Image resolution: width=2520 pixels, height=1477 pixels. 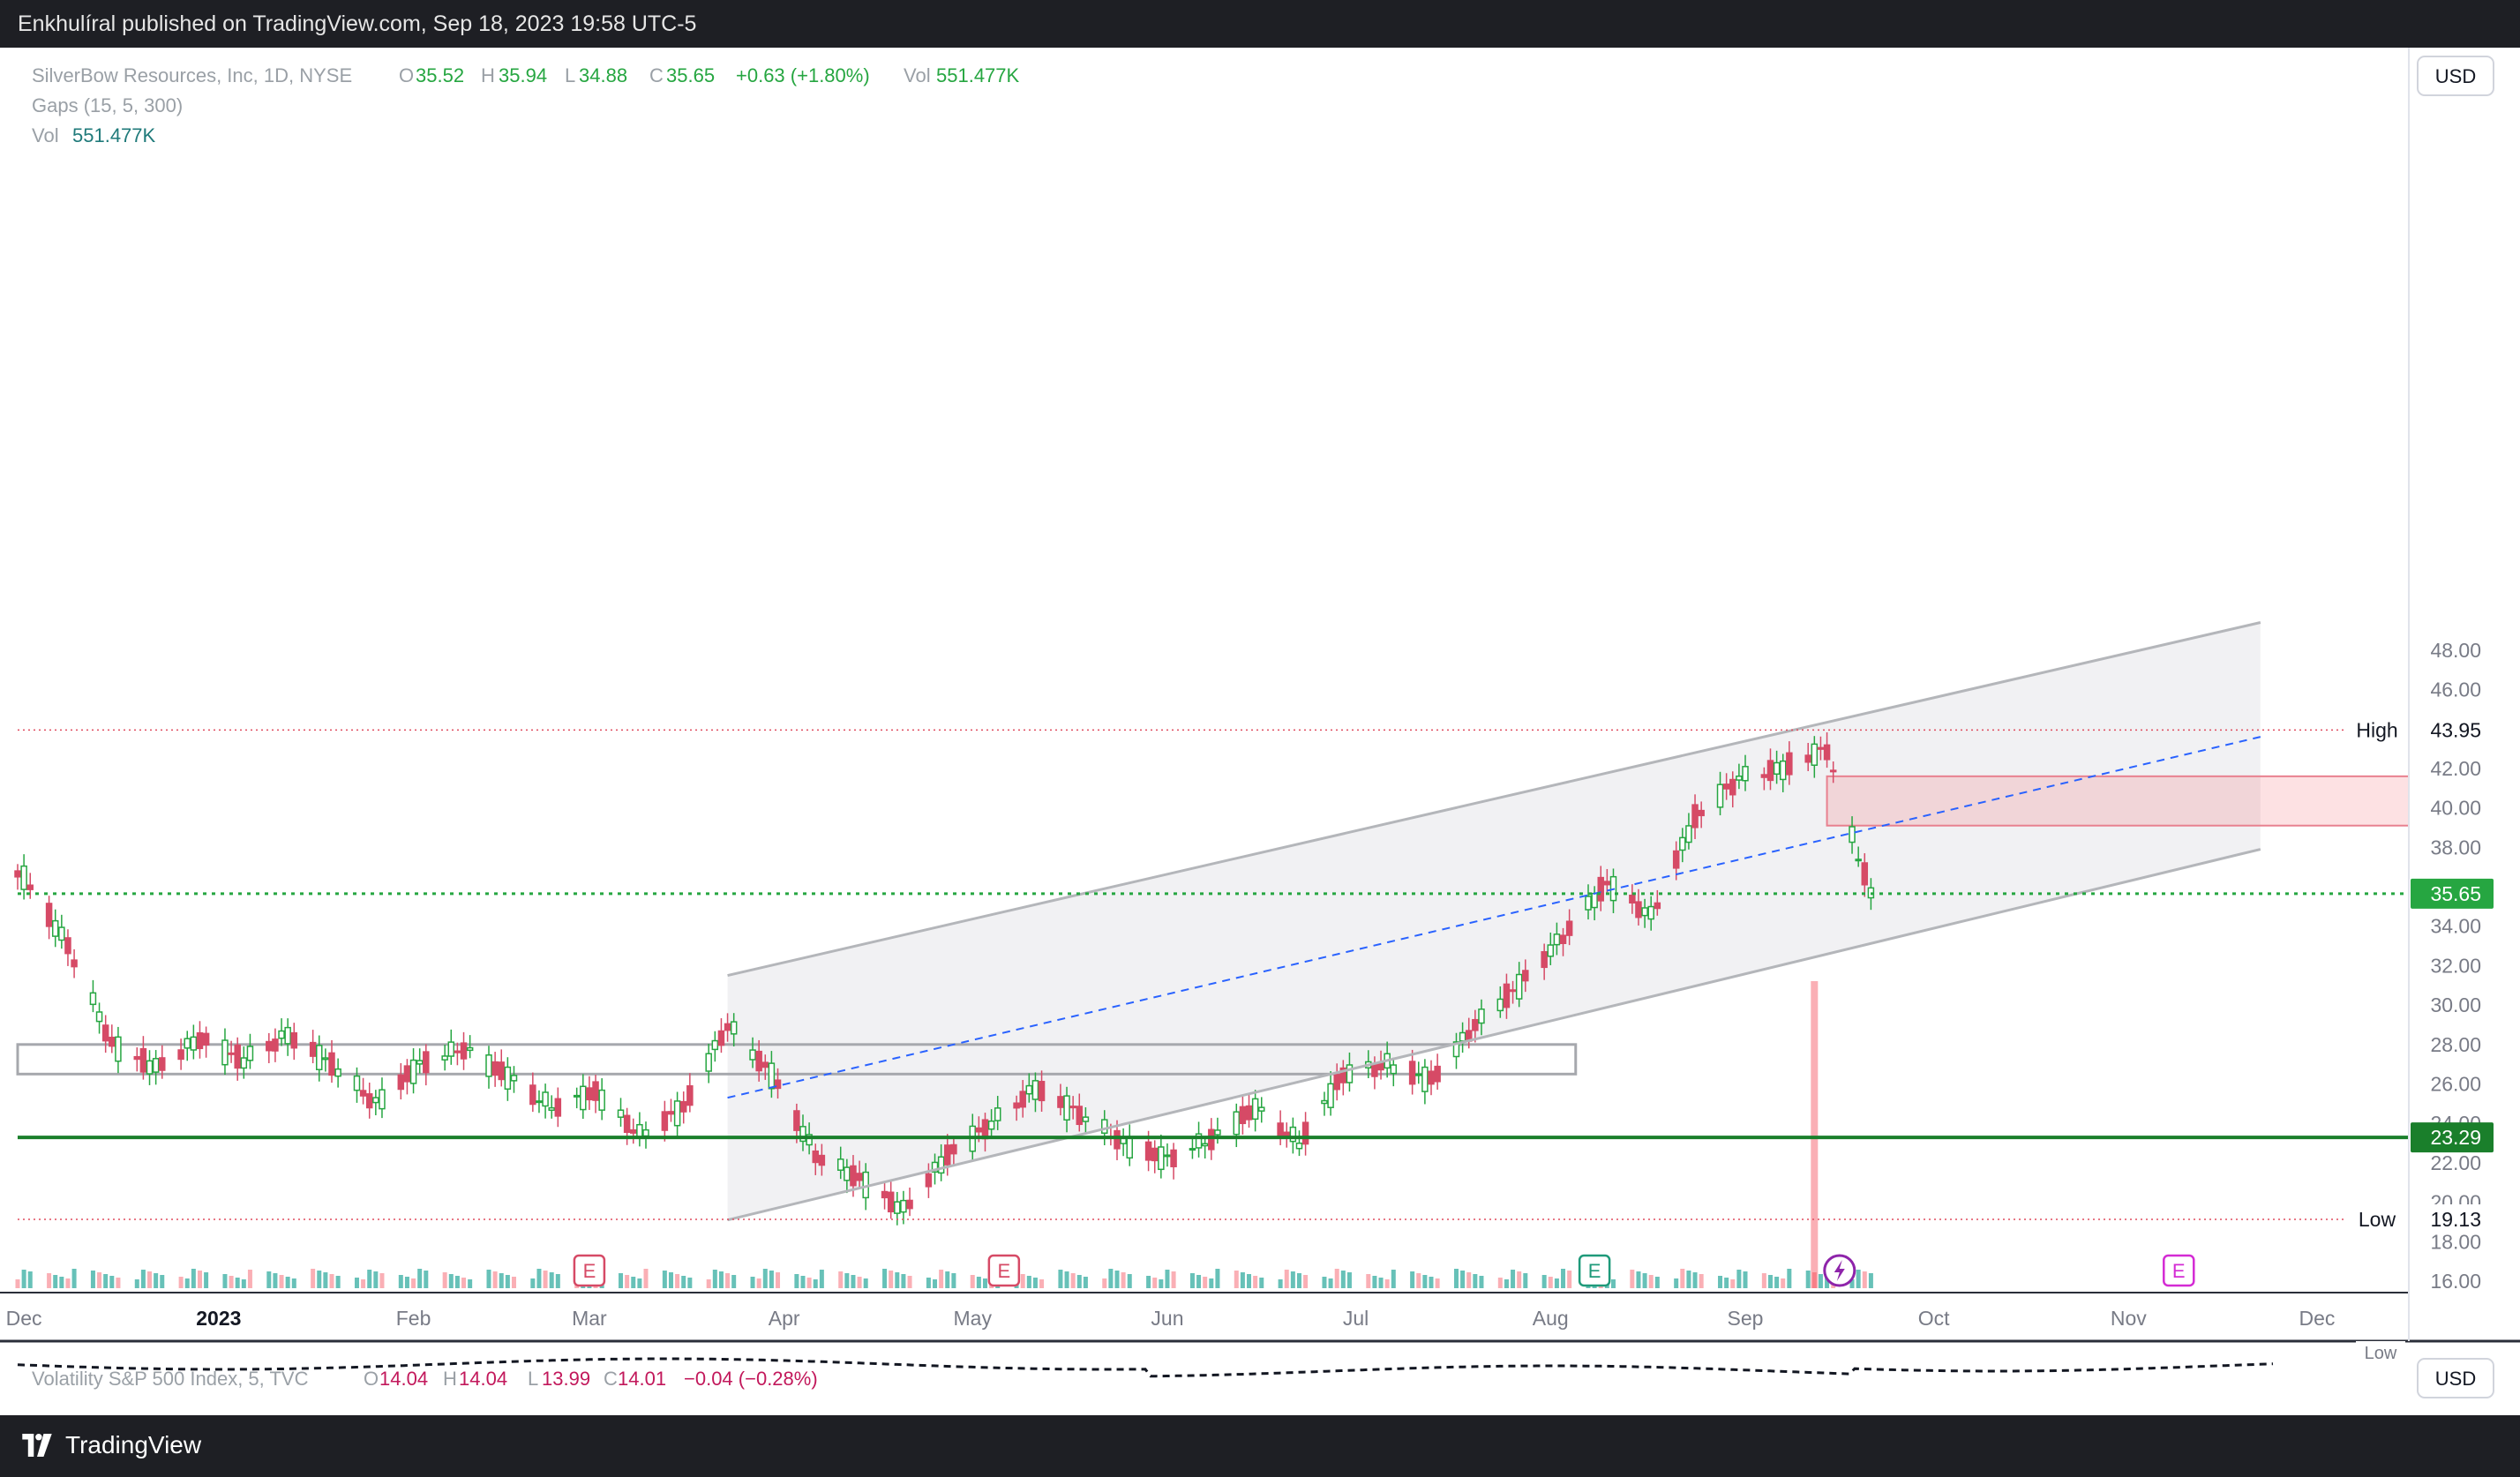 I want to click on x-tick-label: Jun, so click(x=1167, y=1318).